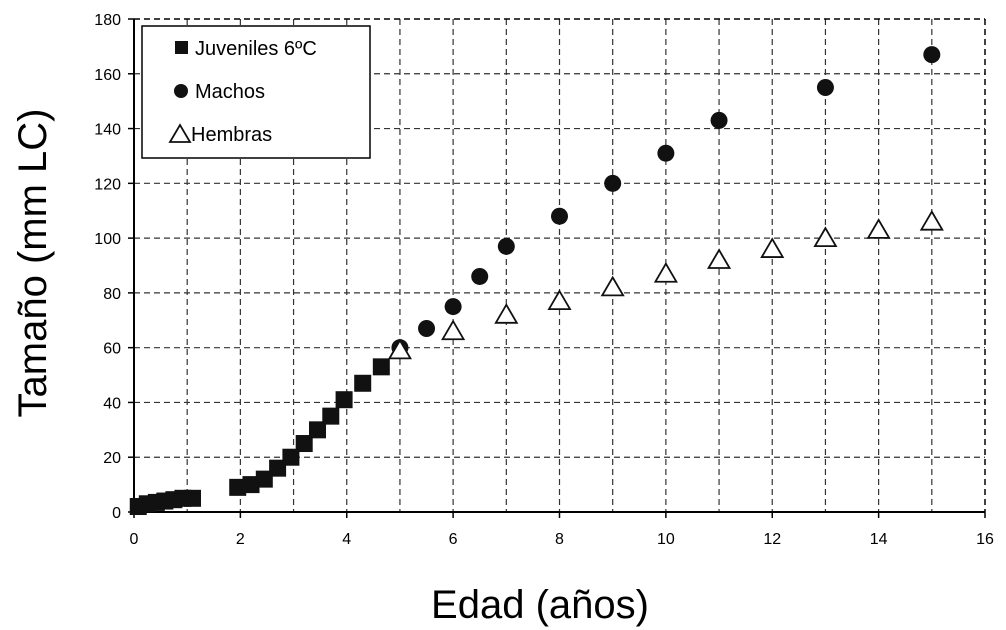 The height and width of the screenshot is (630, 1006). I want to click on x-tick-label: 12, so click(772, 539).